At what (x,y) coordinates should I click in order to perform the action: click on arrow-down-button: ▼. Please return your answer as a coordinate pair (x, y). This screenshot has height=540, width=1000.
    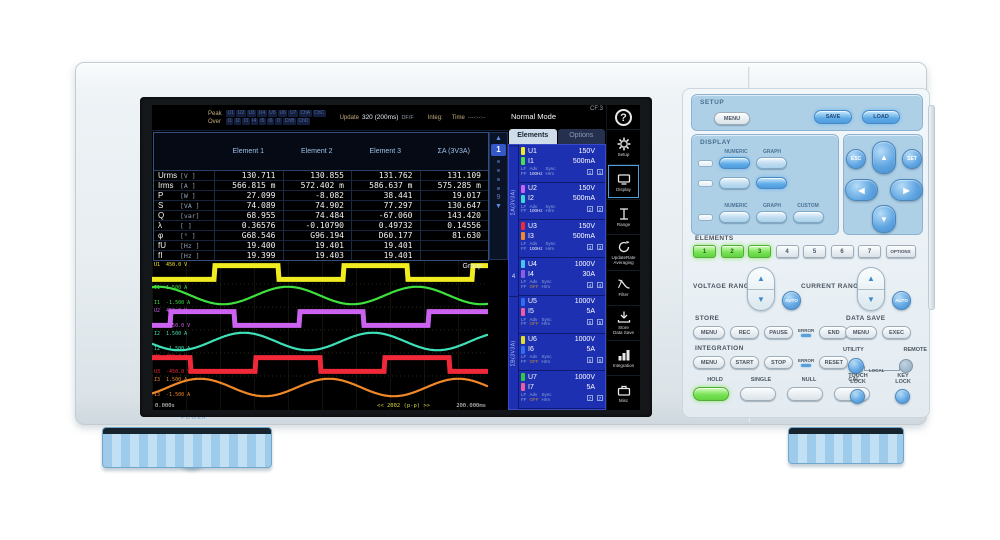
    Looking at the image, I should click on (884, 219).